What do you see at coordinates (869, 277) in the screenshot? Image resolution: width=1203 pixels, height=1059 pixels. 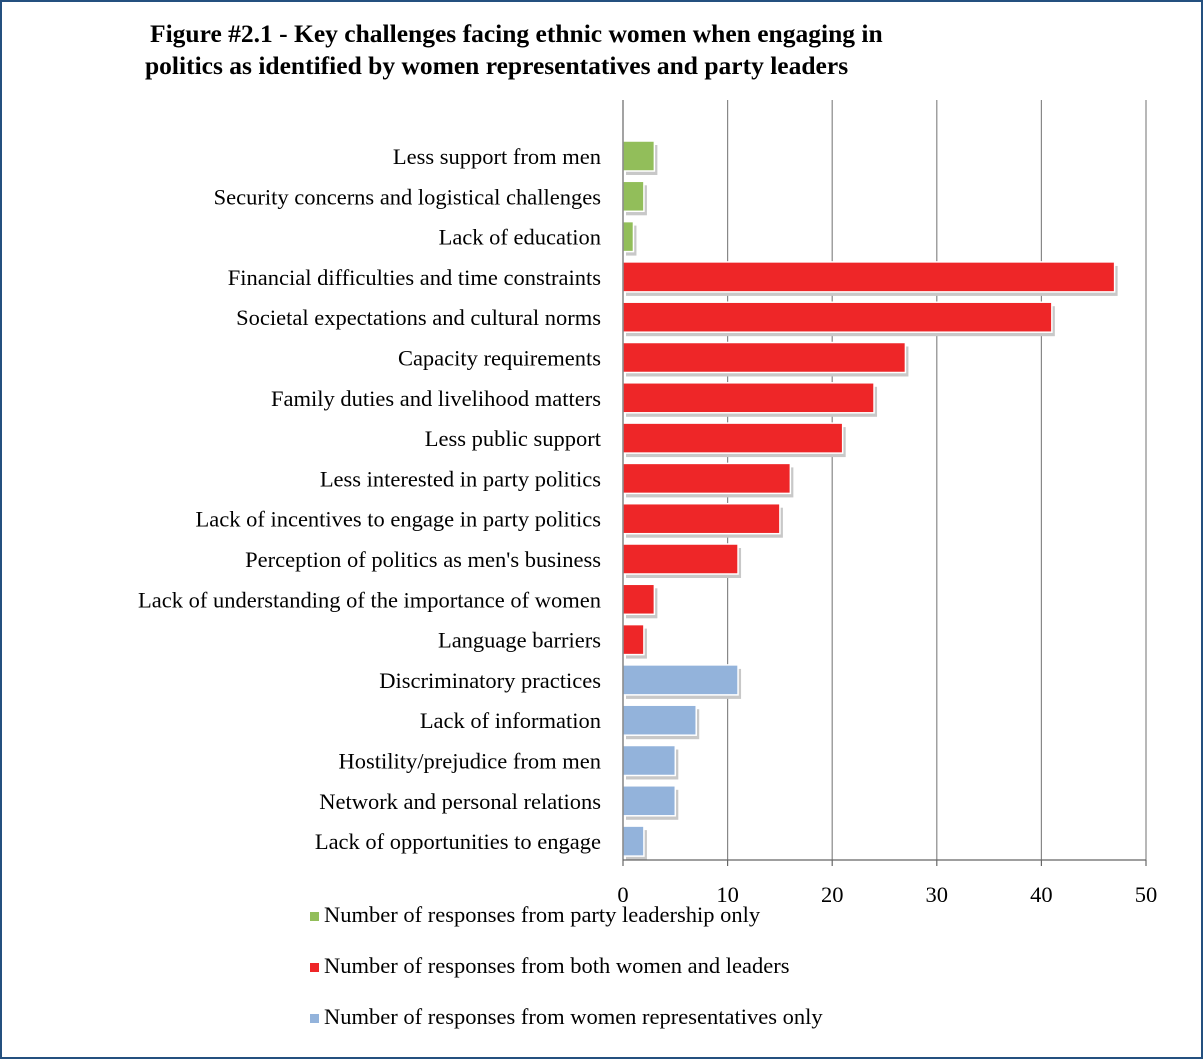 I see `bar-financial-difficulties-and-time-constraints` at bounding box center [869, 277].